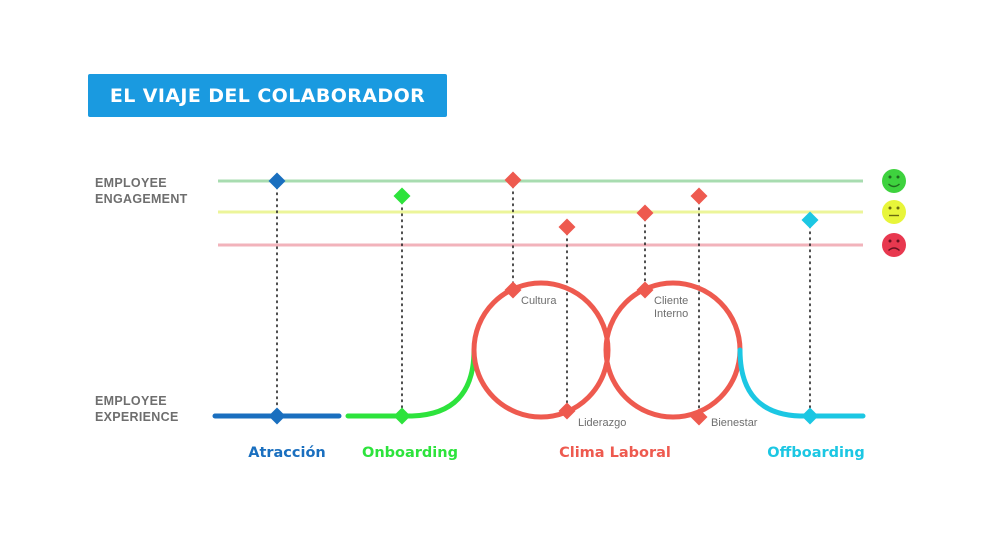 This screenshot has width=999, height=542. Describe the element at coordinates (131, 183) in the screenshot. I see `engagement-label-1: EMPLOYEE` at that location.